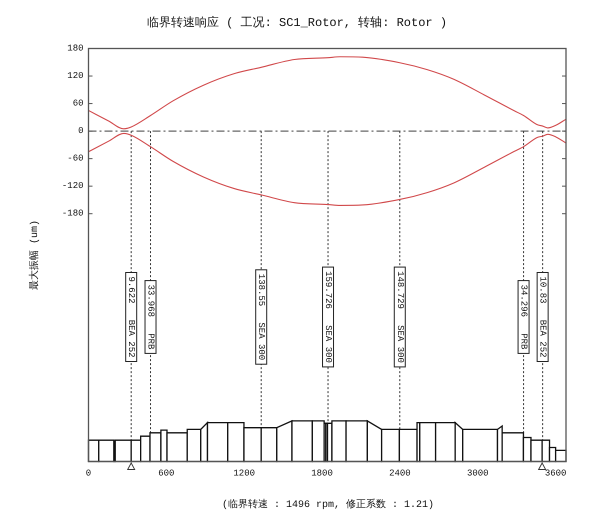 Image resolution: width=594 pixels, height=514 pixels. Describe the element at coordinates (322, 473) in the screenshot. I see `x-tick-label: 1800` at that location.